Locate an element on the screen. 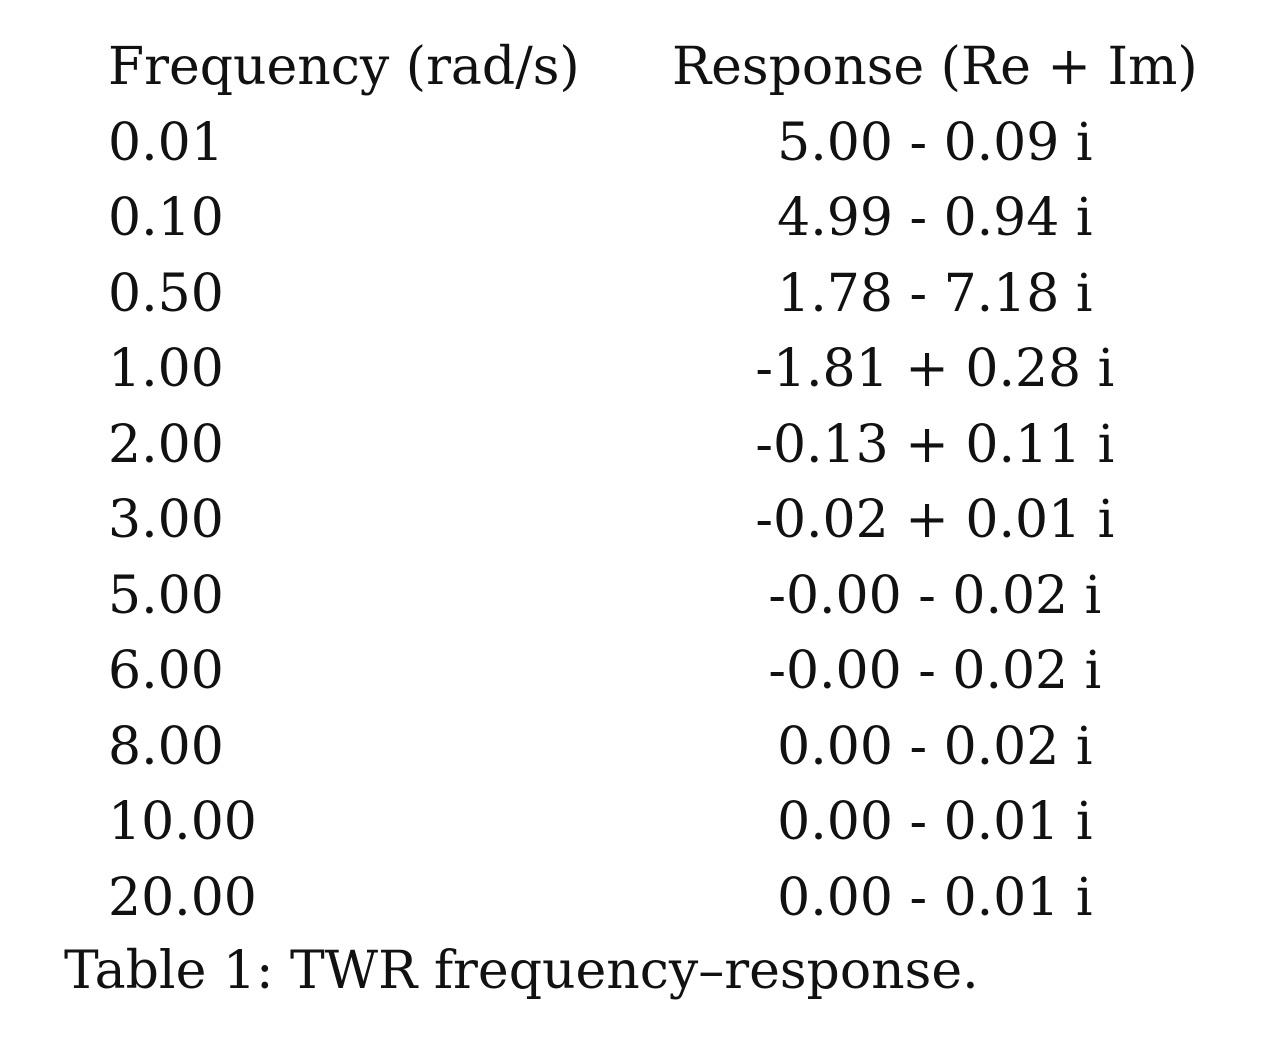  frequency-cell: 0.01 is located at coordinates (166, 142).